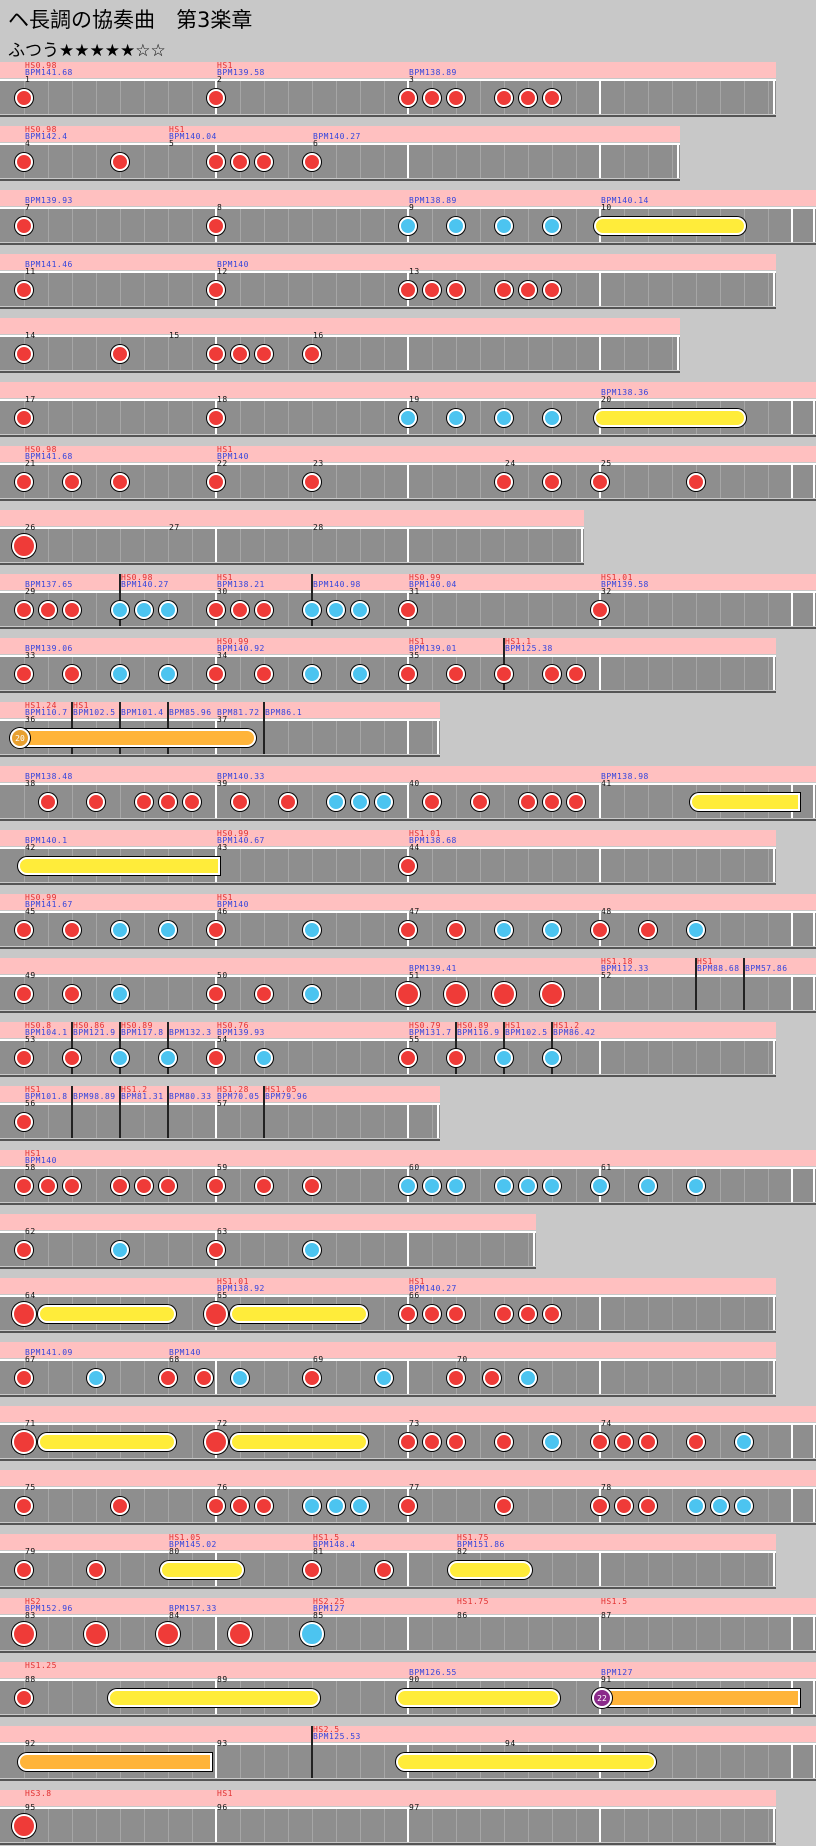 This screenshot has width=816, height=1846. Describe the element at coordinates (241, 72) in the screenshot. I see `bpm-label: BPM139.58` at that location.